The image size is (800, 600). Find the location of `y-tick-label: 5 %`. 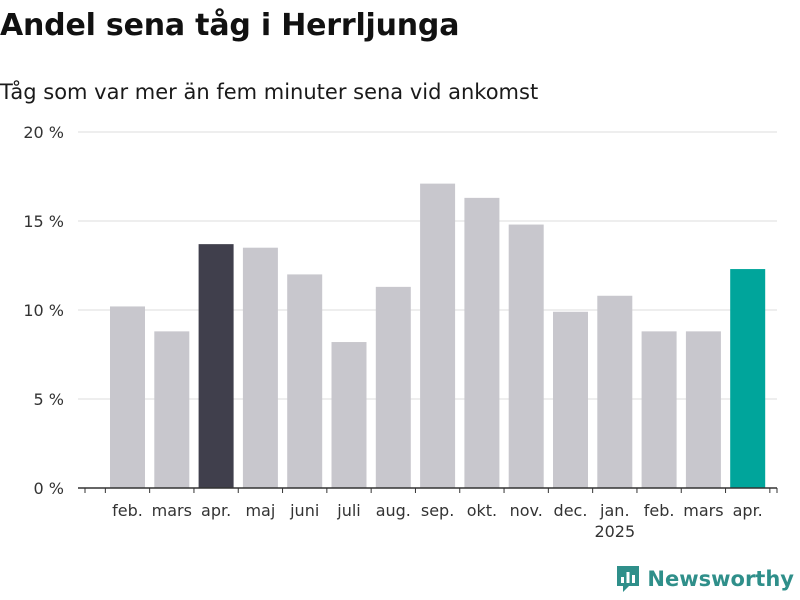

y-tick-label: 5 % is located at coordinates (49, 399).